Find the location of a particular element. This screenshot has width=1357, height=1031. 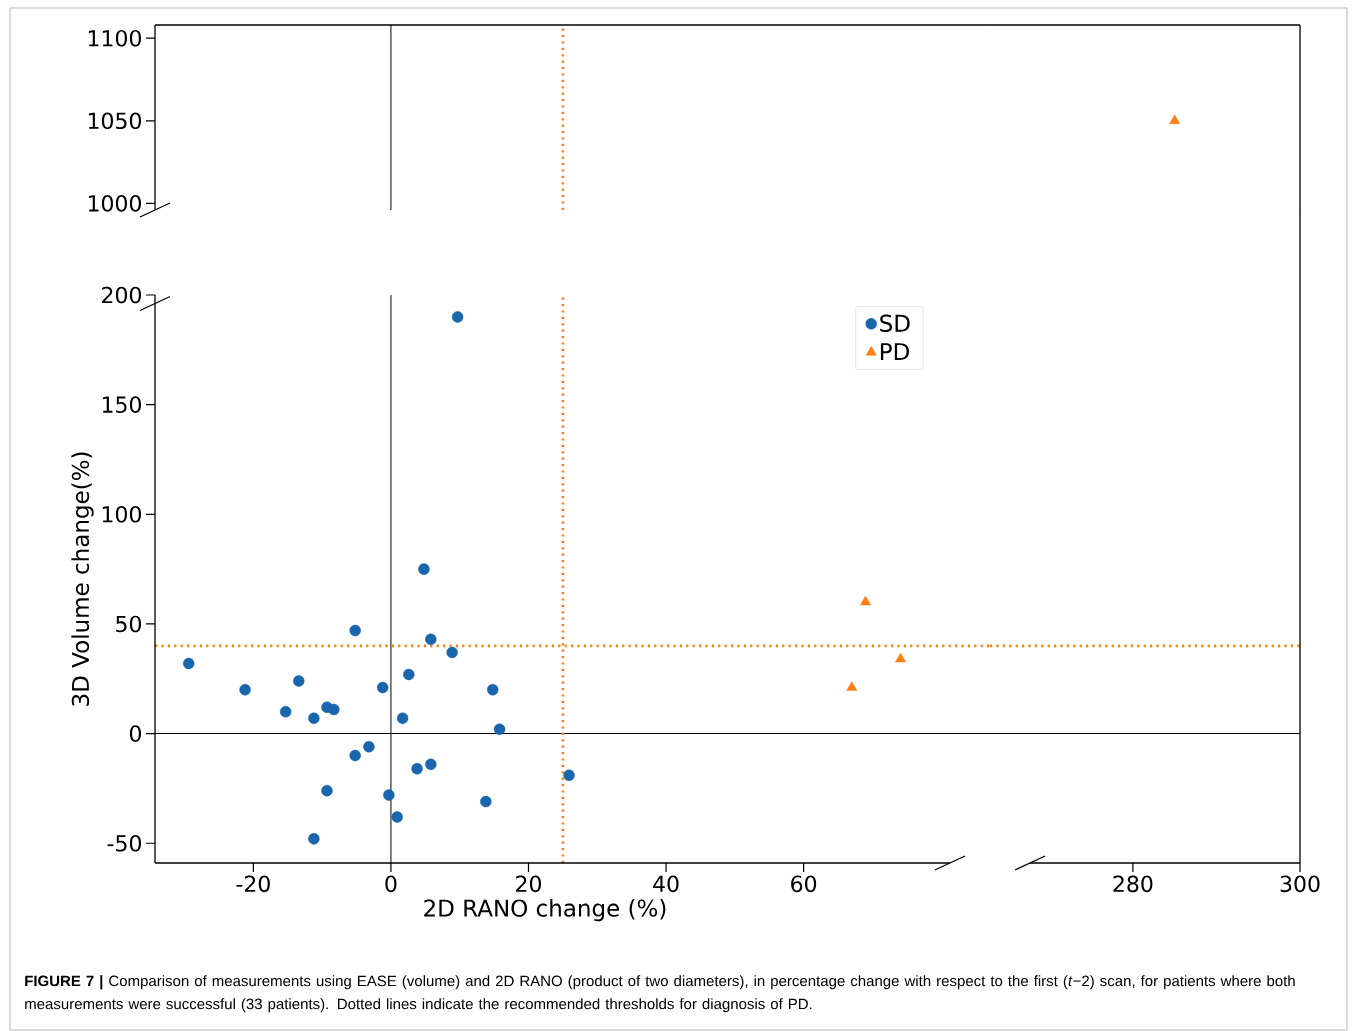

x-axis-title: 2D RANO change (%) is located at coordinates (545, 910).